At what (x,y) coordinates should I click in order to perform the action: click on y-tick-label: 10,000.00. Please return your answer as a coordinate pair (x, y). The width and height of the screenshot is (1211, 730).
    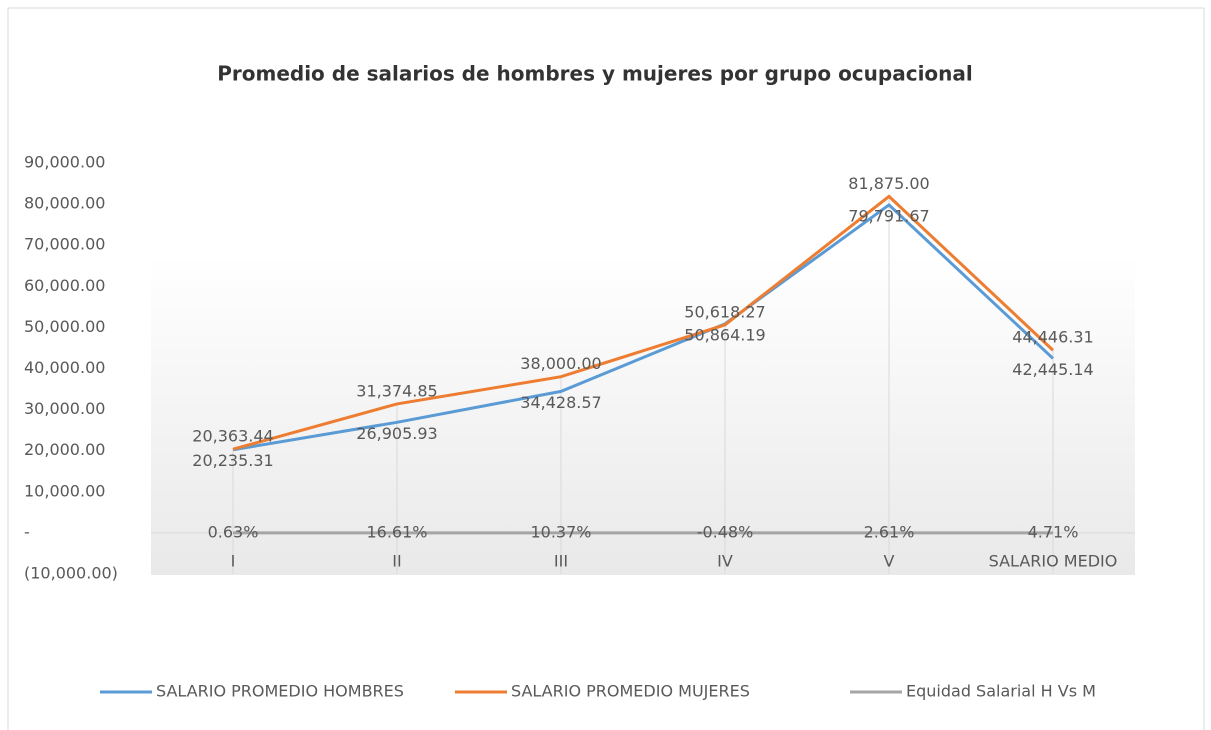
    Looking at the image, I should click on (64, 490).